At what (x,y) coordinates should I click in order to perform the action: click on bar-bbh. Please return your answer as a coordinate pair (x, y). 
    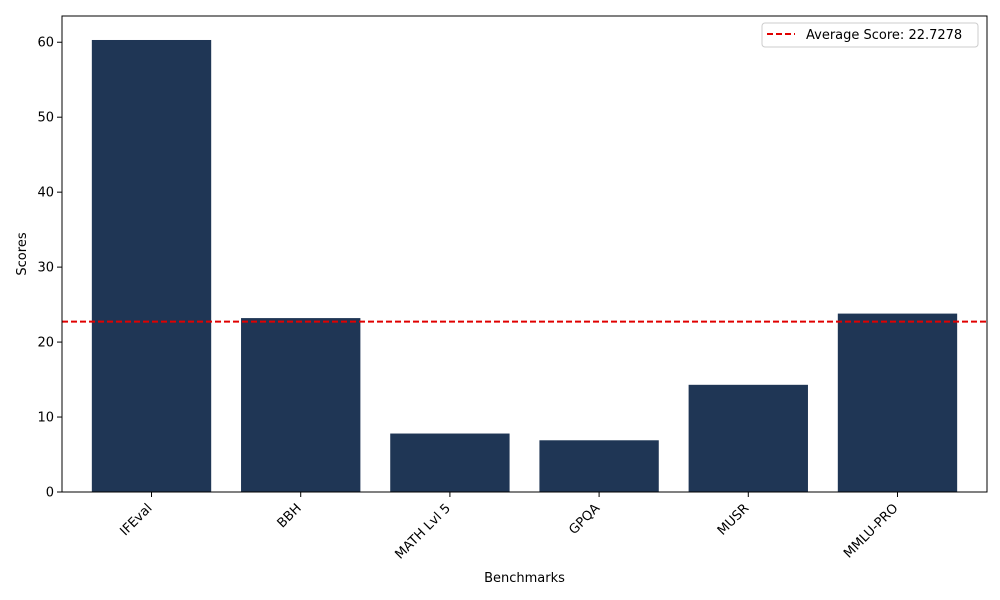
    Looking at the image, I should click on (301, 405).